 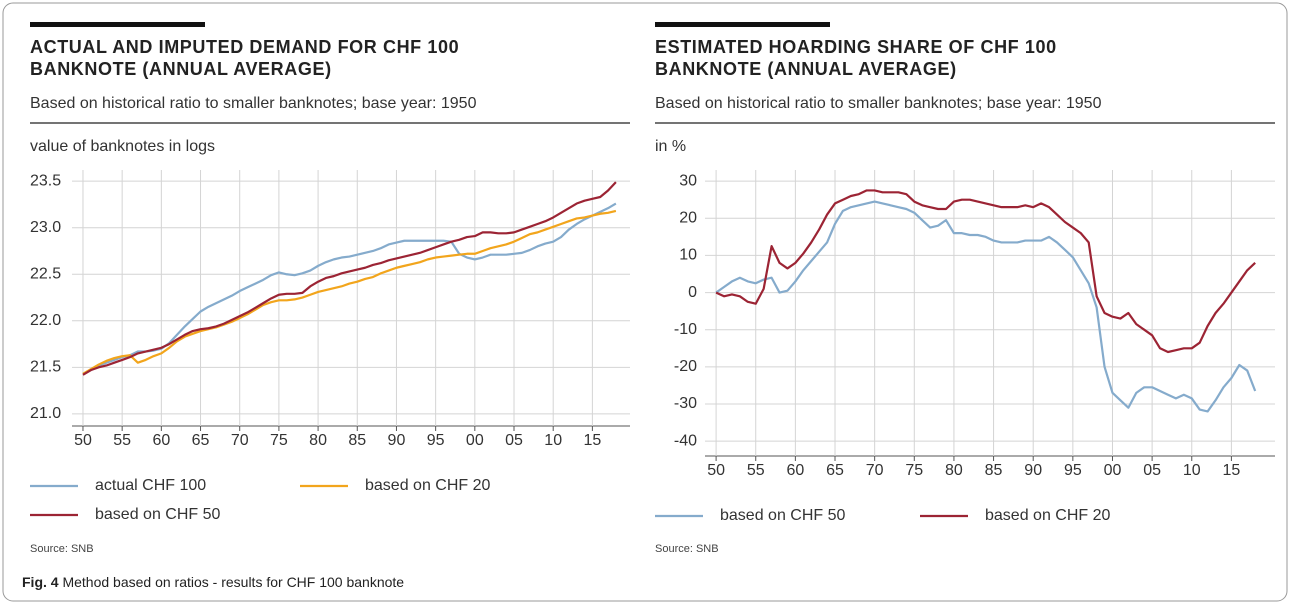 What do you see at coordinates (45, 367) in the screenshot?
I see `y-tick-label: 21.5` at bounding box center [45, 367].